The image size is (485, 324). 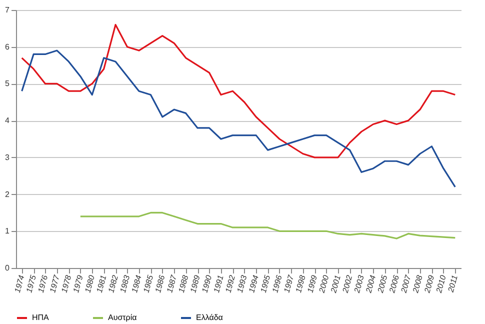 I want to click on x-tick-label: 1984, so click(x=137, y=284).